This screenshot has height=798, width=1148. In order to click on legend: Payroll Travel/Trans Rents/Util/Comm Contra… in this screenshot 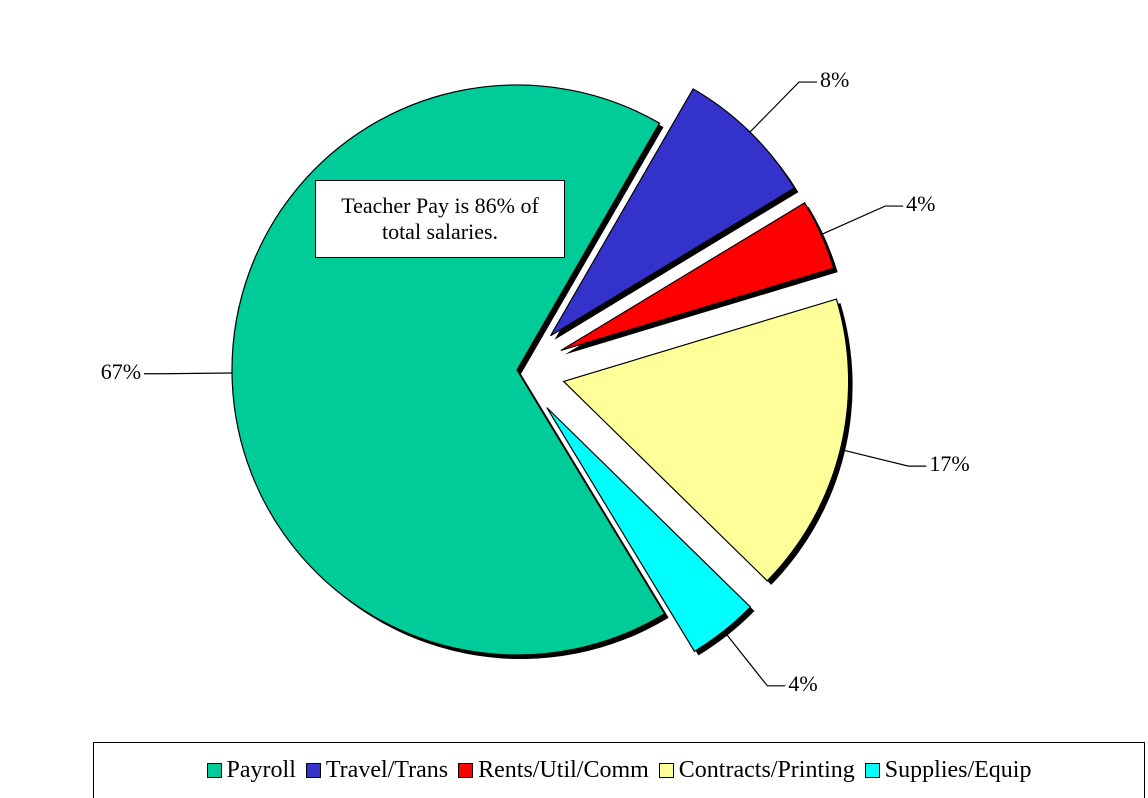, I will do `click(619, 770)`.